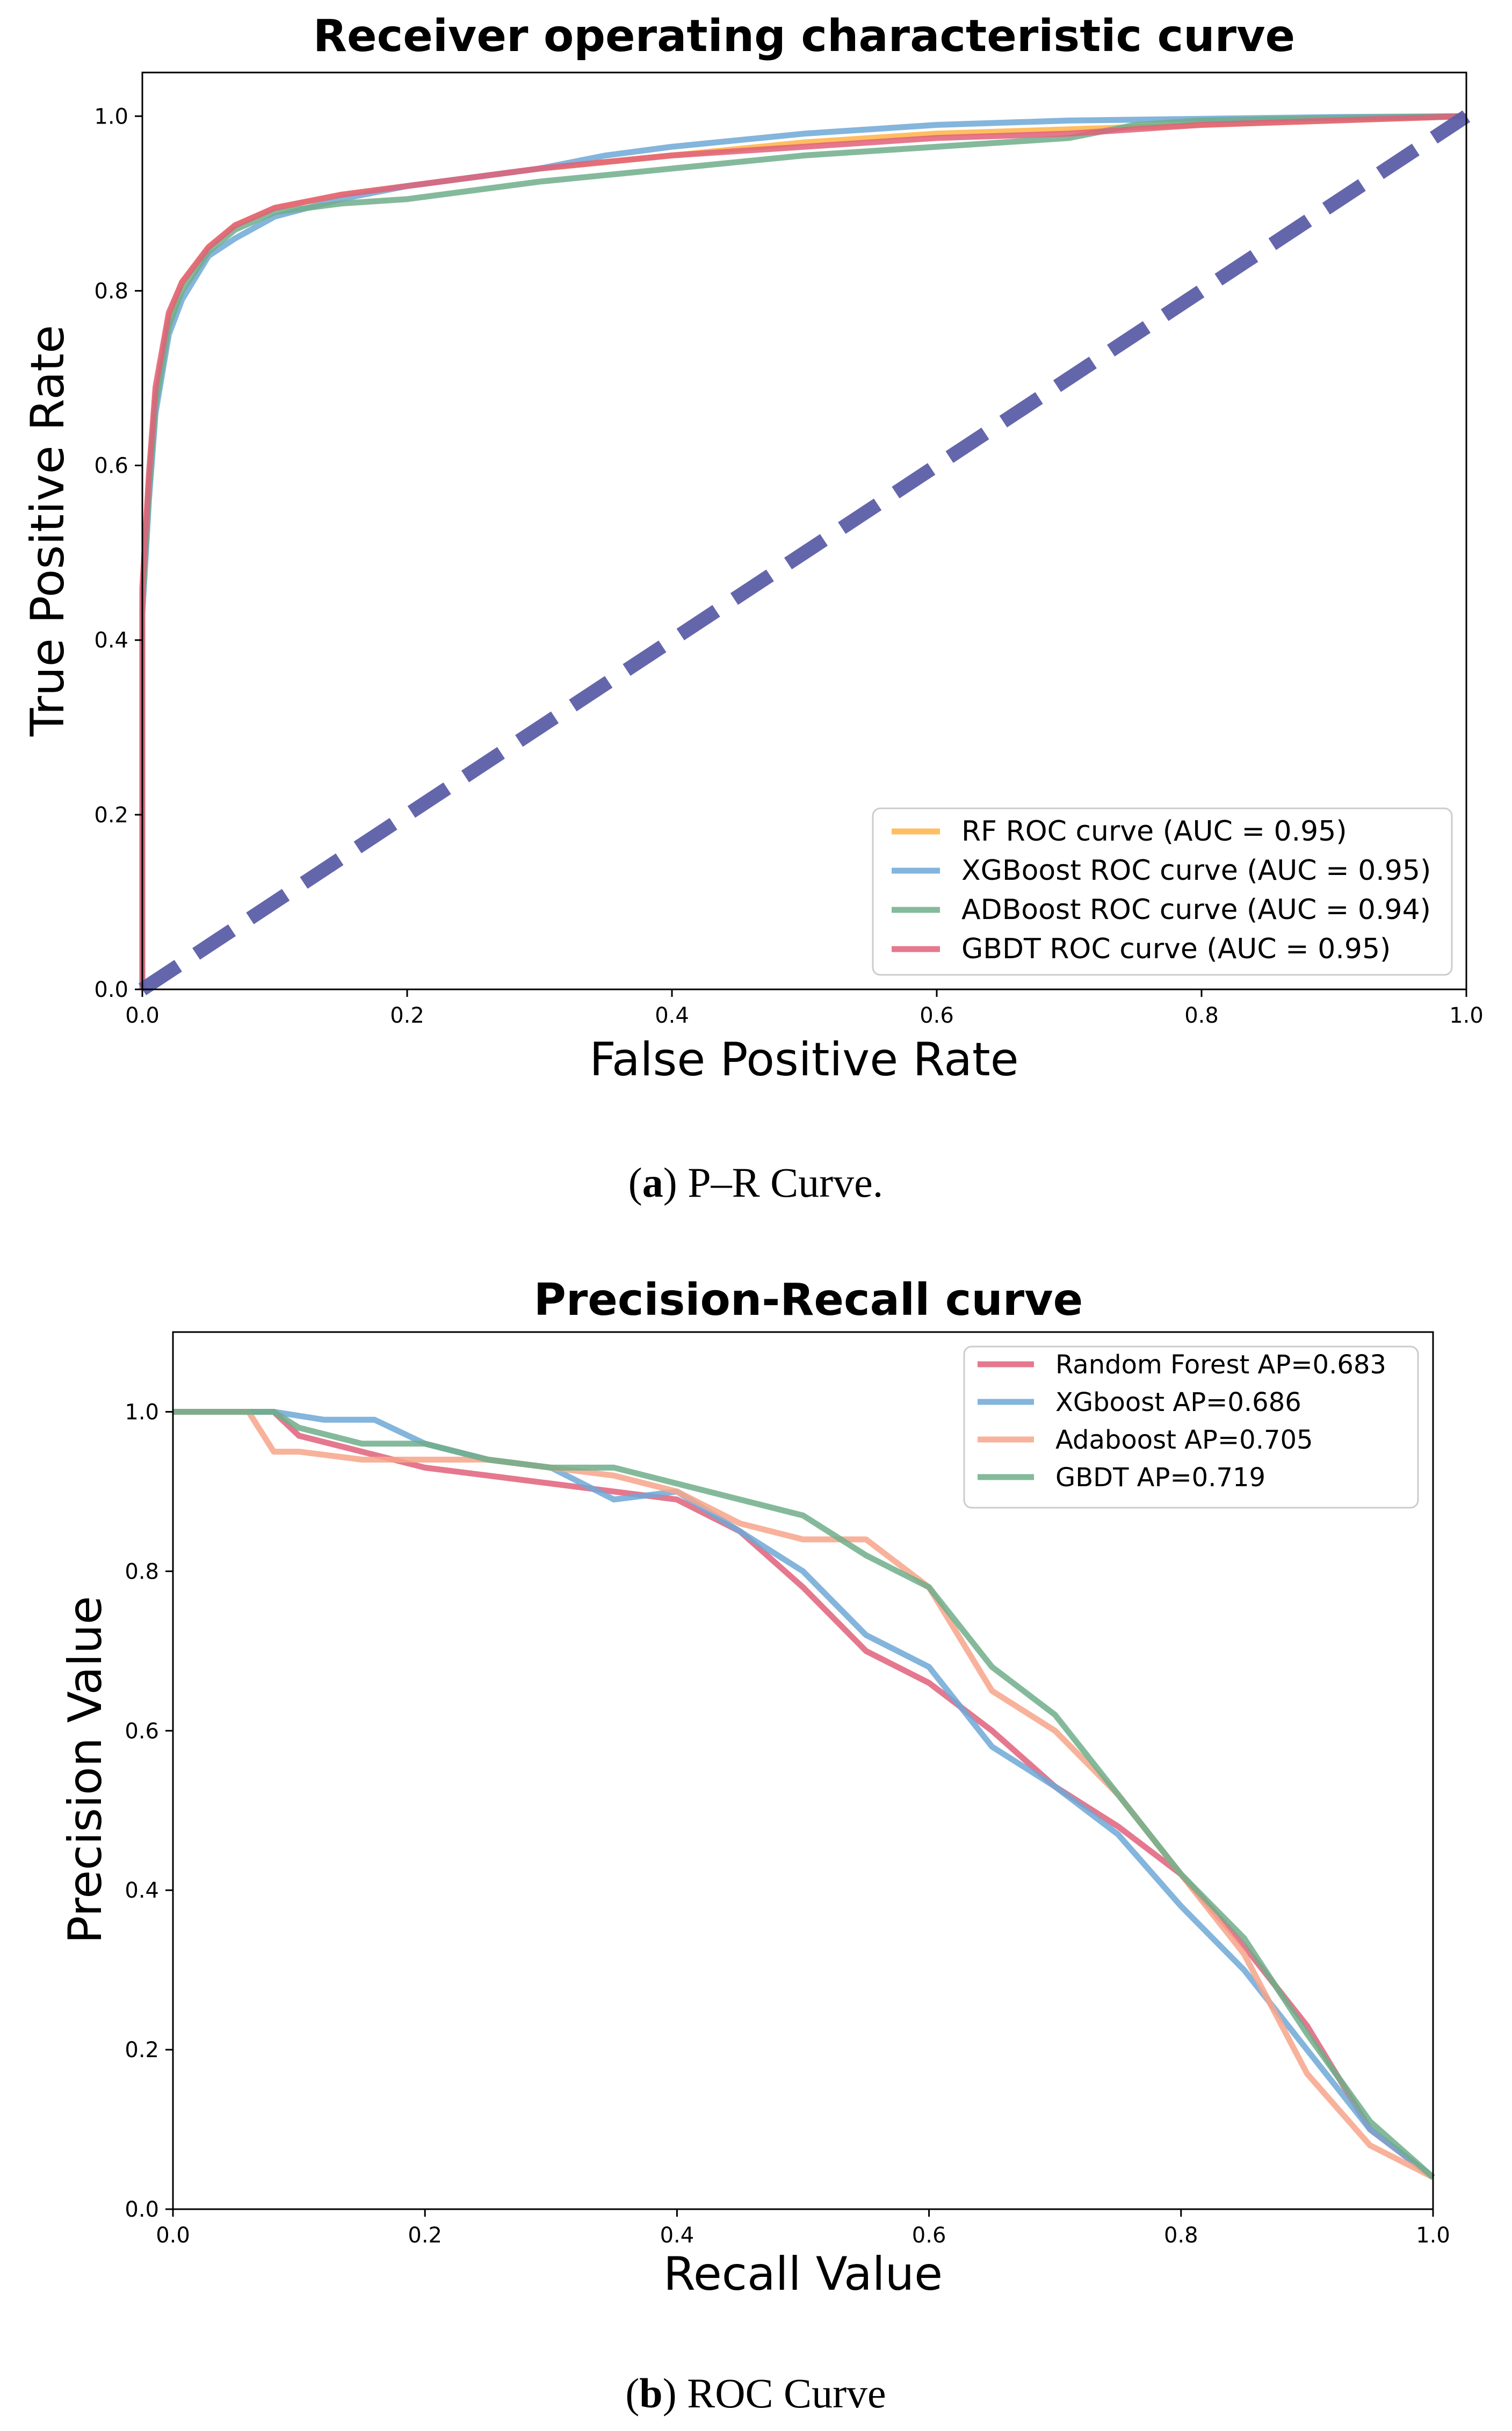  I want to click on pr-legend-label-3: GBDT AP=0.719, so click(1160, 1478).